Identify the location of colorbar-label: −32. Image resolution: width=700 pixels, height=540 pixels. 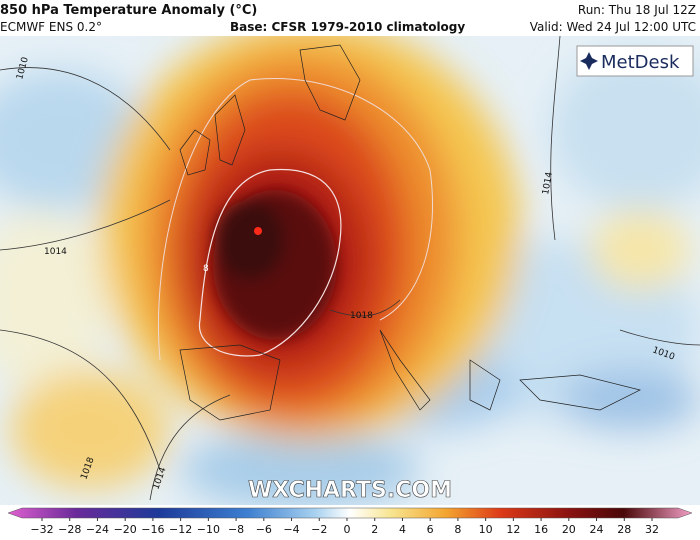
(41, 529).